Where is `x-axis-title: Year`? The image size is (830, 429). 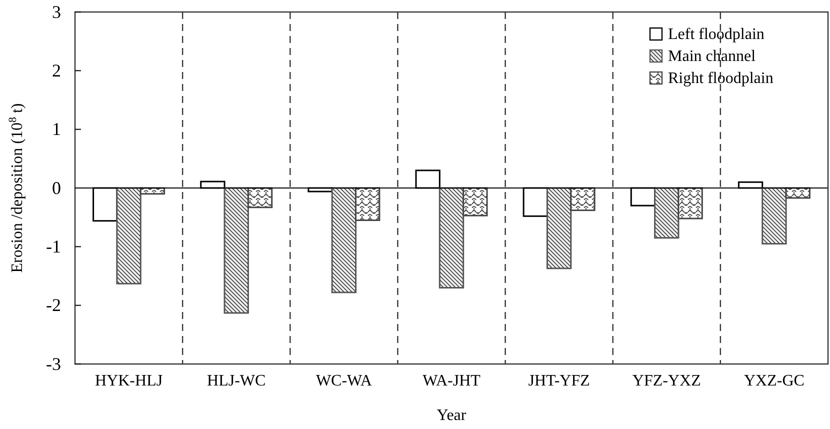
x-axis-title: Year is located at coordinates (451, 415).